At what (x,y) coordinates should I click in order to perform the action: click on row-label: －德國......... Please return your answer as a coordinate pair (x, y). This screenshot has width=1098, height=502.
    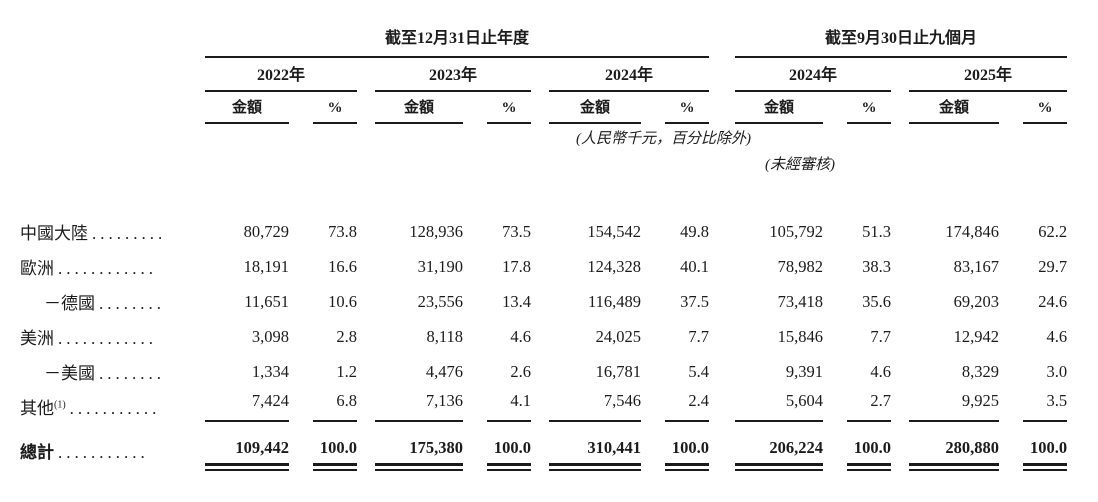
    Looking at the image, I should click on (104, 303).